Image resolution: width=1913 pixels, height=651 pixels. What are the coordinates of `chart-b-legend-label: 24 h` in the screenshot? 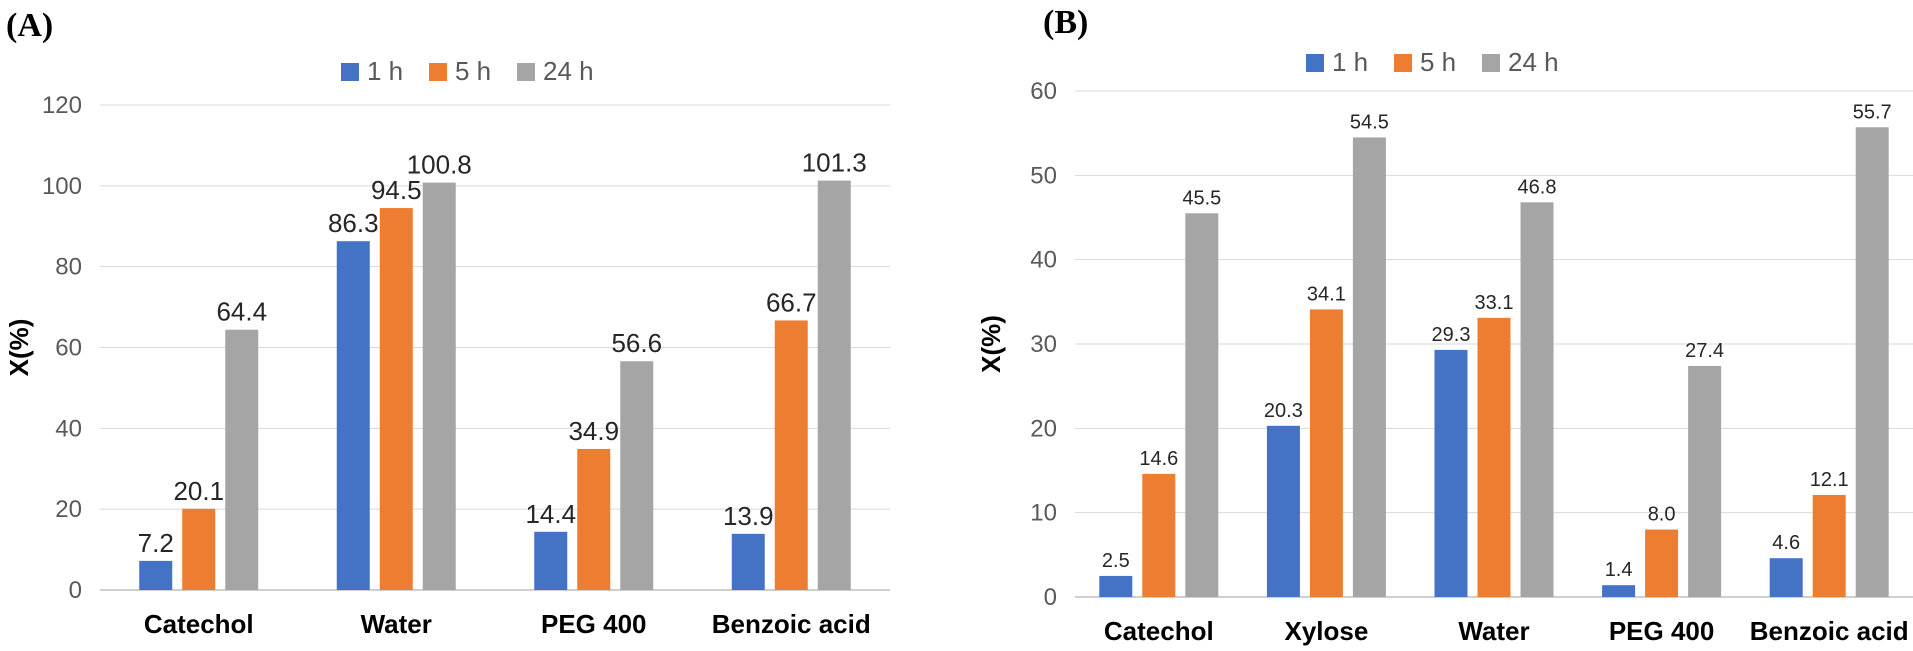 It's located at (1533, 62).